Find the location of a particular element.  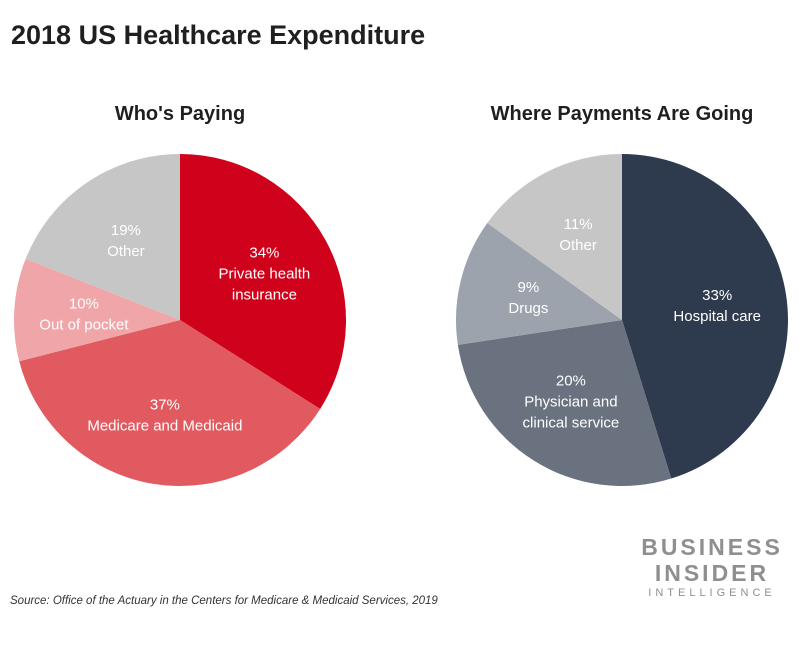

pie-category-label: Out of pocket is located at coordinates (84, 325).